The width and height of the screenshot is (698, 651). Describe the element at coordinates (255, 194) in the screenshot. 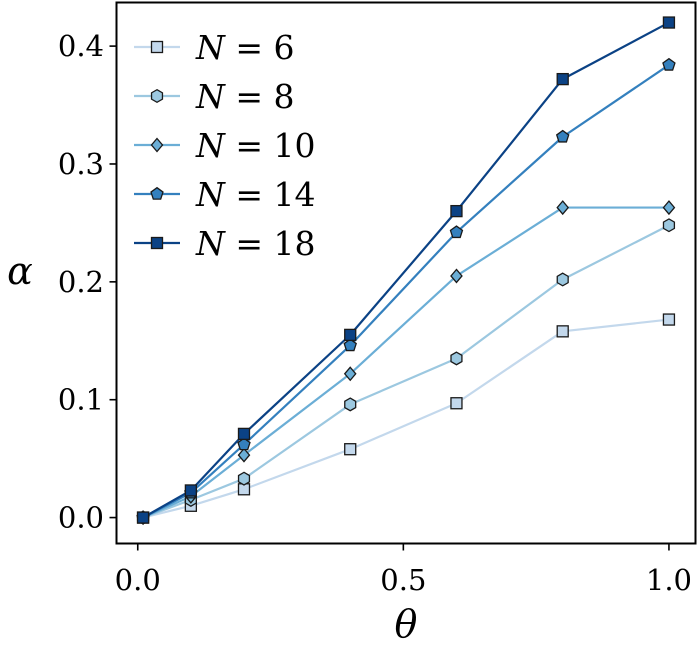

I see `legend-label: N = 14` at that location.